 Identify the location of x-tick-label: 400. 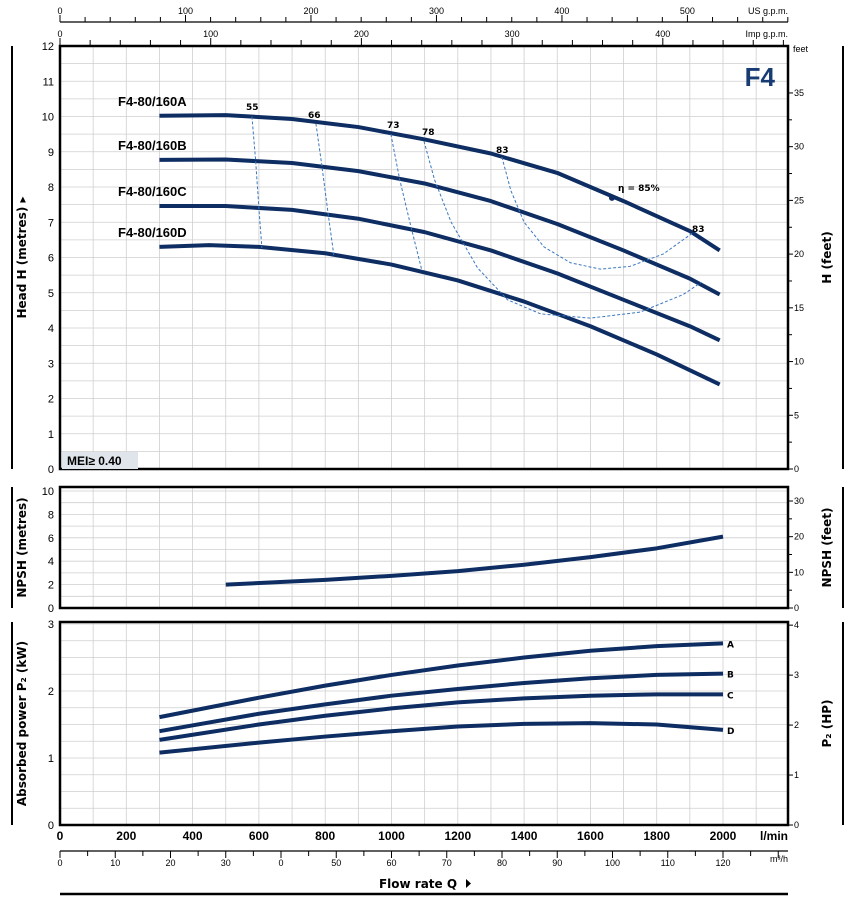
(193, 836).